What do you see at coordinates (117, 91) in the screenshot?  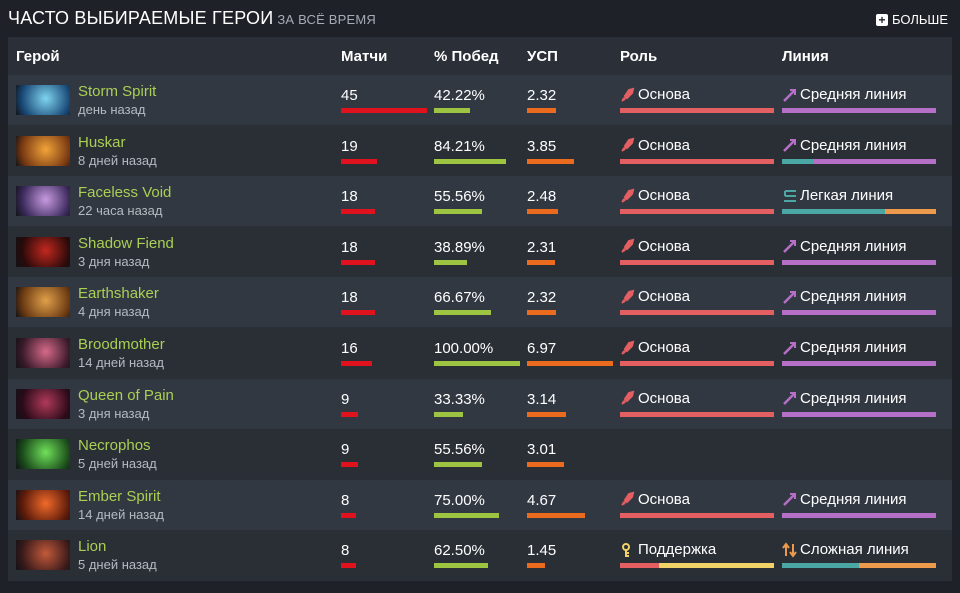 I see `hero-name: Storm Spirit` at bounding box center [117, 91].